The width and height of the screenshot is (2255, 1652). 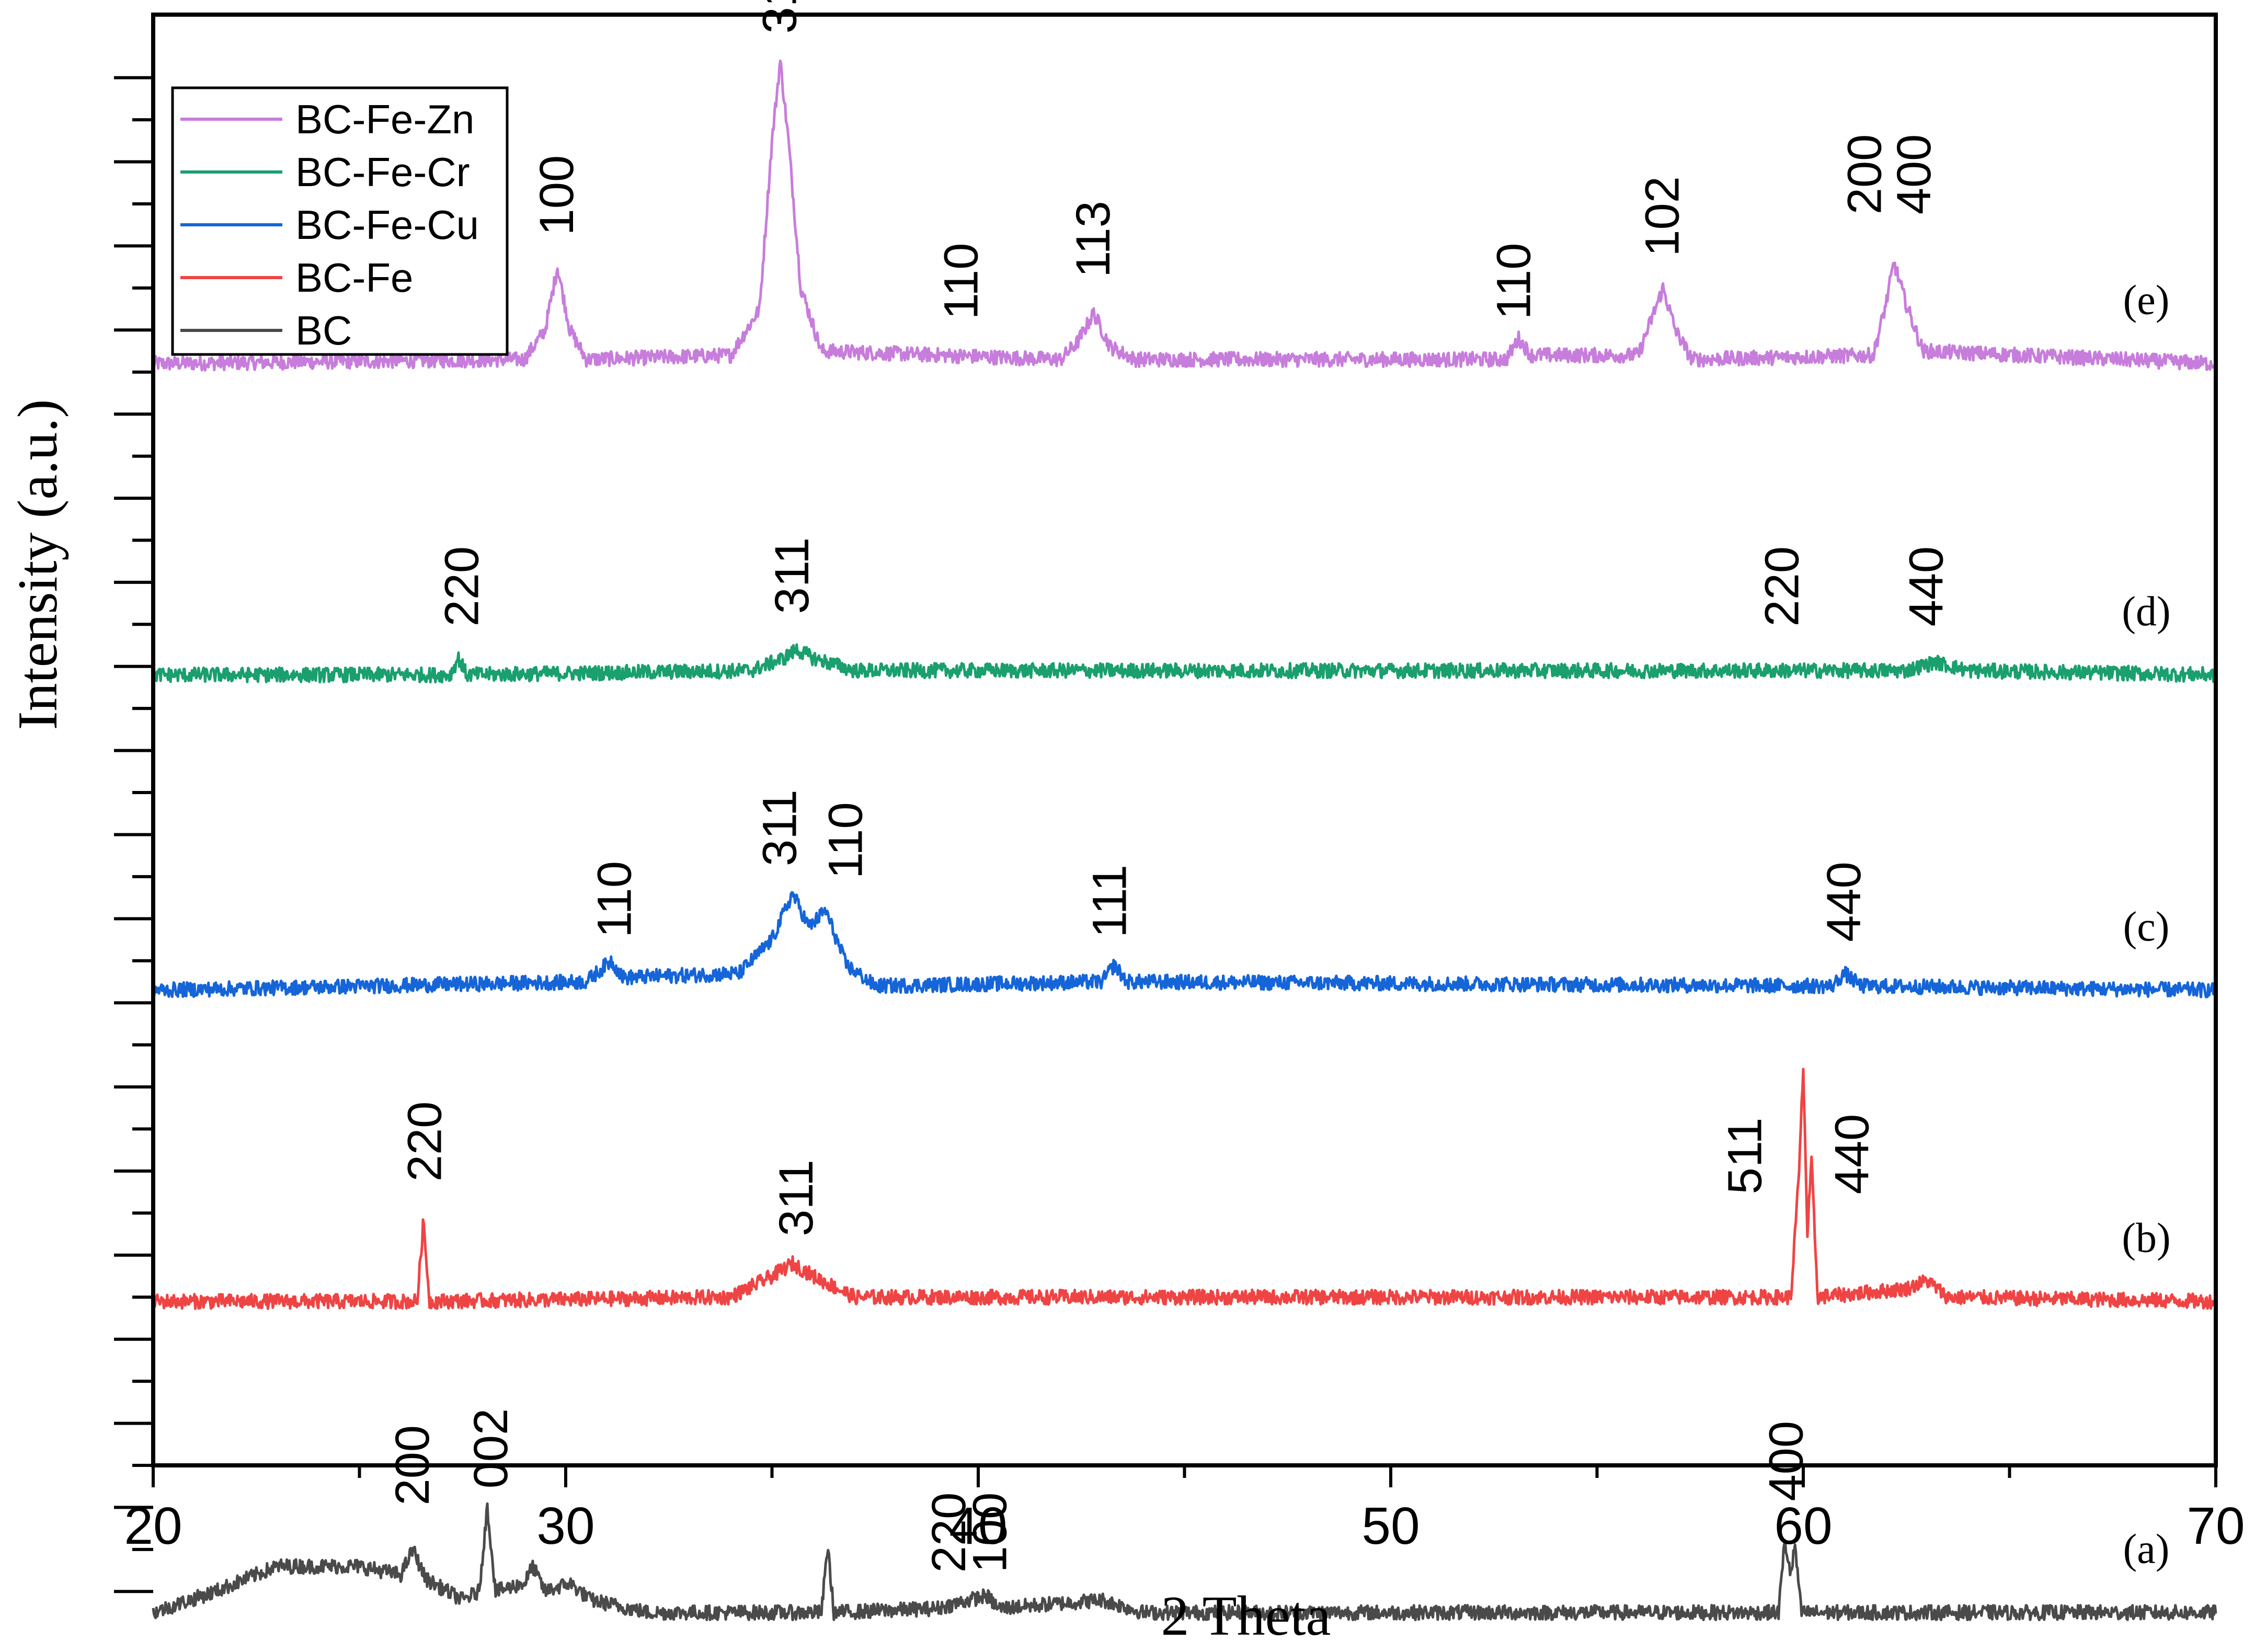 What do you see at coordinates (1184, 1562) in the screenshot?
I see `series-line-bc` at bounding box center [1184, 1562].